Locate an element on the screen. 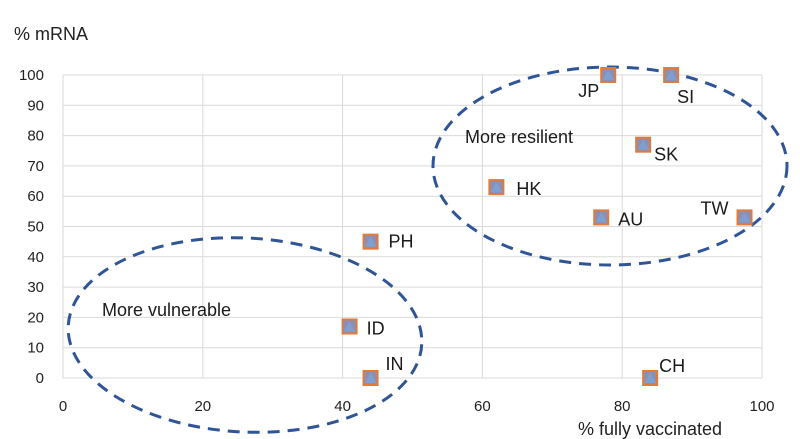 Image resolution: width=800 pixels, height=439 pixels. x-tick-100: 100 is located at coordinates (761, 406).